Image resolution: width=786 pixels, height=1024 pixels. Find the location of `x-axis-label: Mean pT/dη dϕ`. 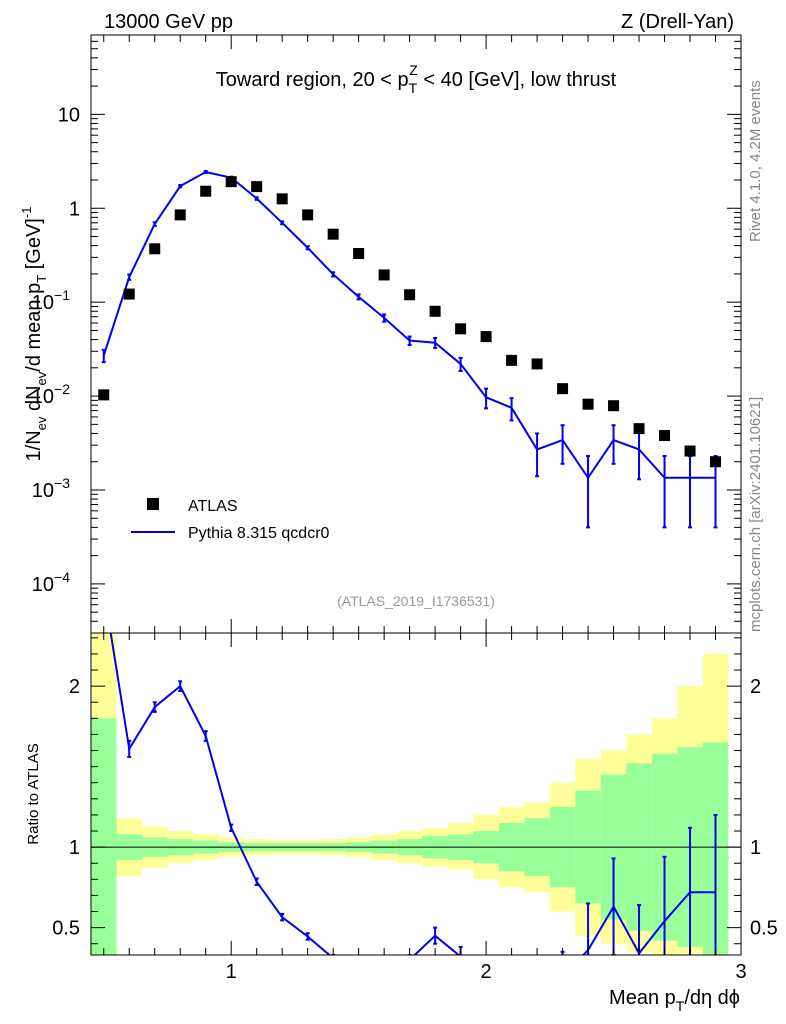

x-axis-label: Mean pT/dη dϕ is located at coordinates (674, 1000).